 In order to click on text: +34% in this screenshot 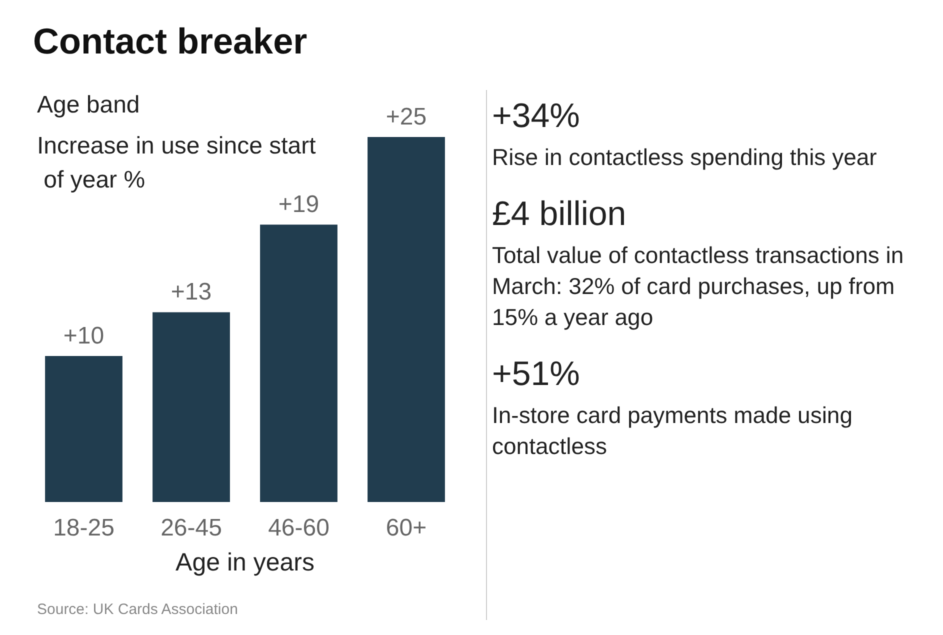, I will do `click(536, 116)`.